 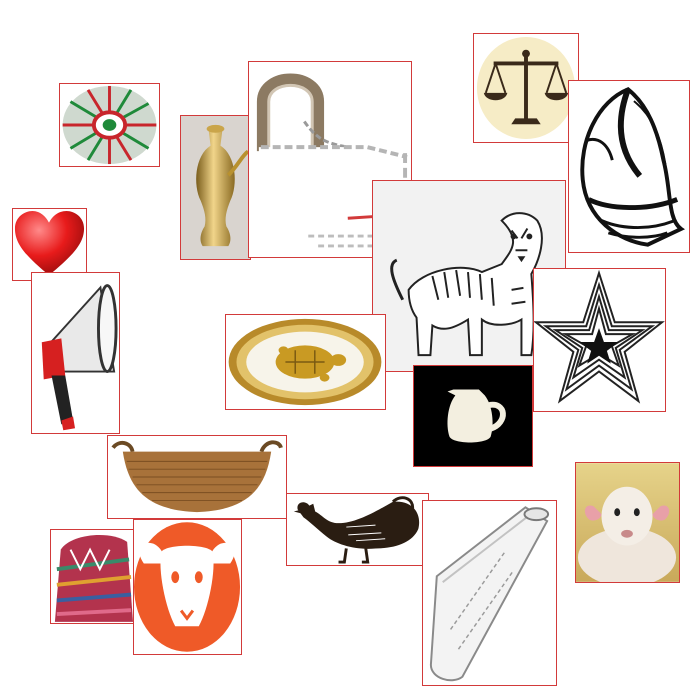 I want to click on symbol-wok, so click(x=197, y=477).